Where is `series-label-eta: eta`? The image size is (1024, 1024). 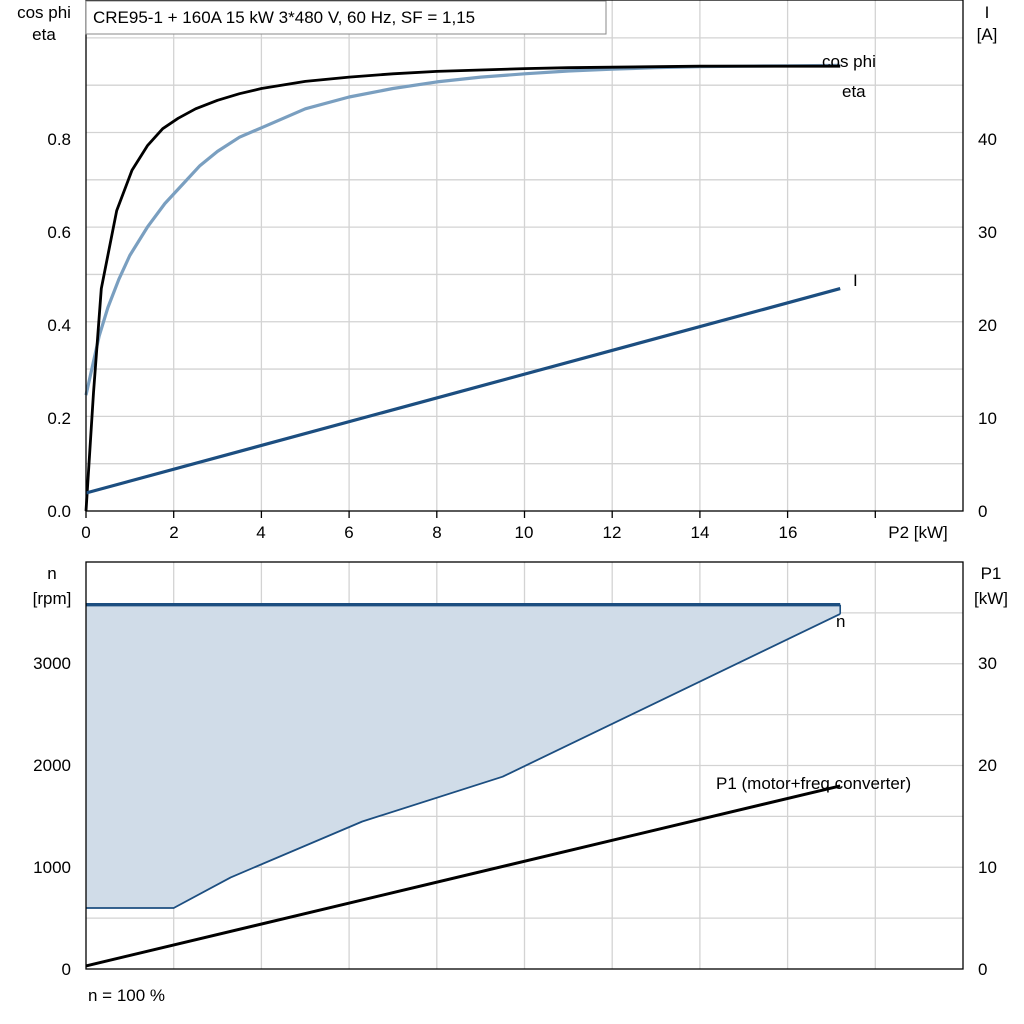 series-label-eta: eta is located at coordinates (854, 91).